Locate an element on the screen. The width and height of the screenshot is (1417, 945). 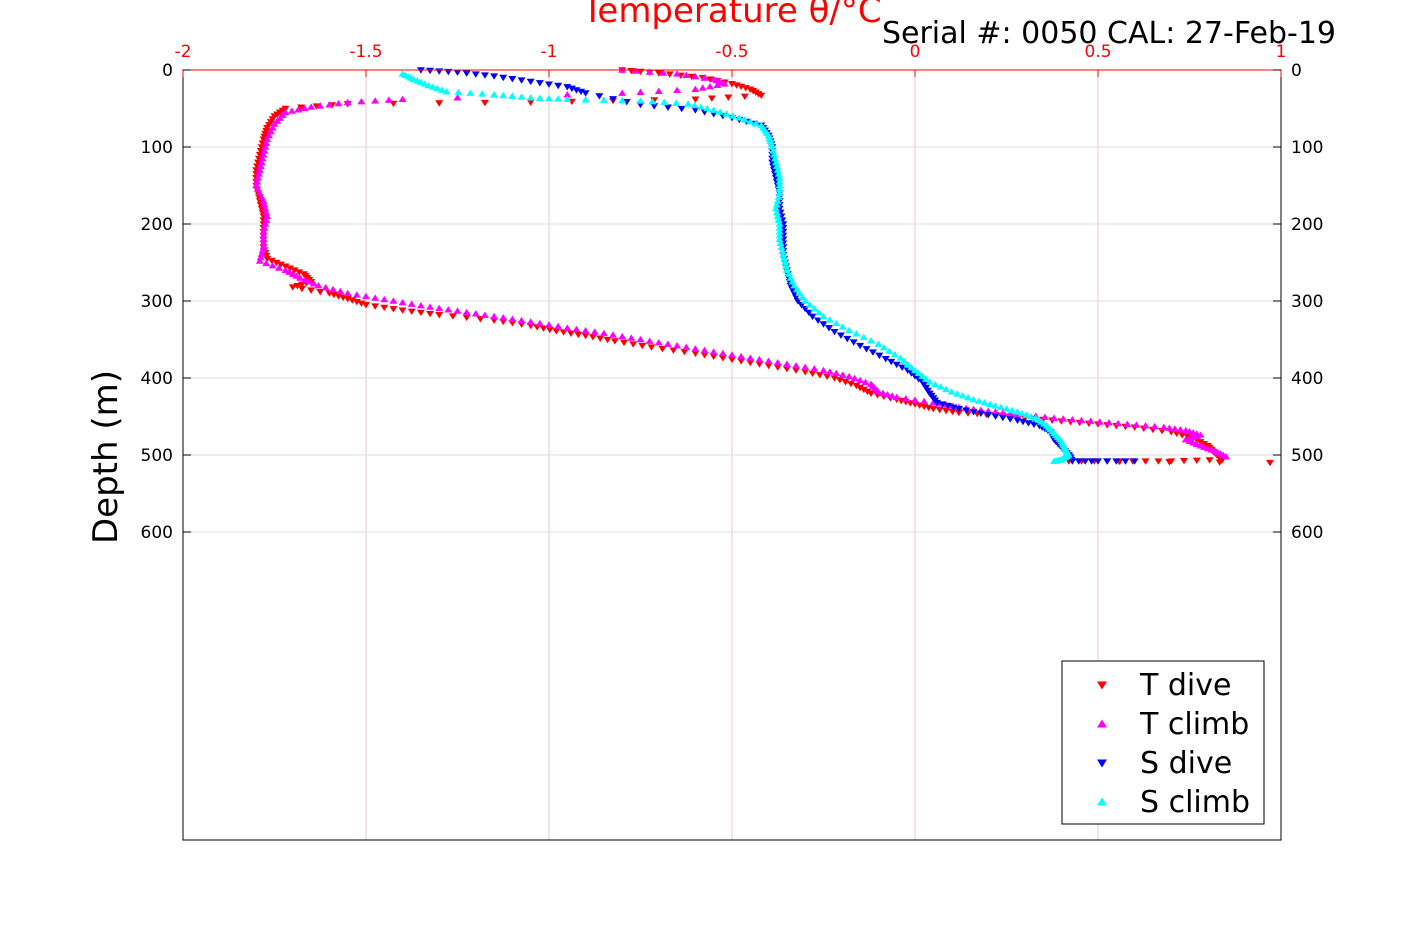
x-axis-label: Temperature θ/°C is located at coordinates (731, 15).